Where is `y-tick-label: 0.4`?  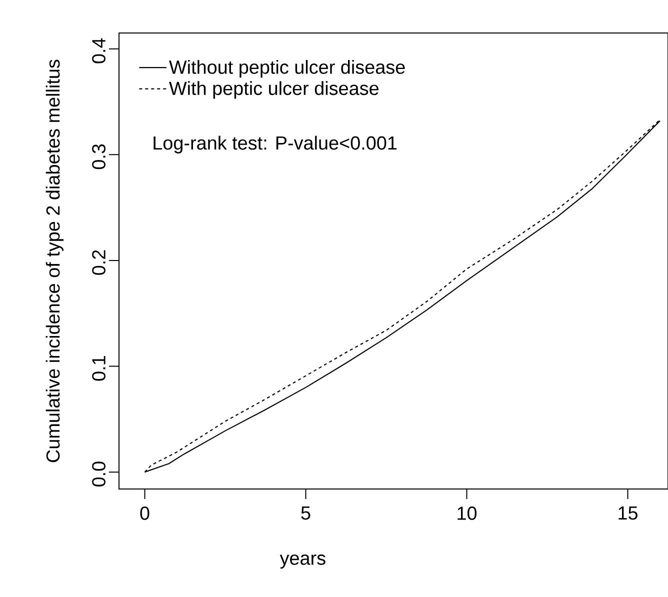
y-tick-label: 0.4 is located at coordinates (99, 51).